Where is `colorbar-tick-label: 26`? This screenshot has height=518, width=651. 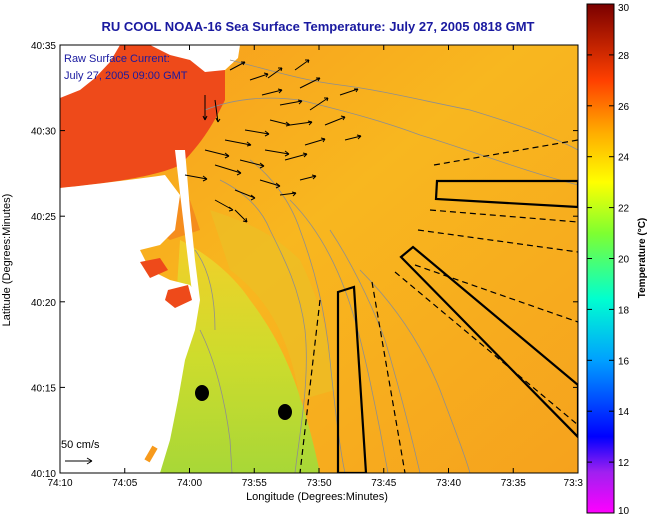
colorbar-tick-label: 26 is located at coordinates (624, 107).